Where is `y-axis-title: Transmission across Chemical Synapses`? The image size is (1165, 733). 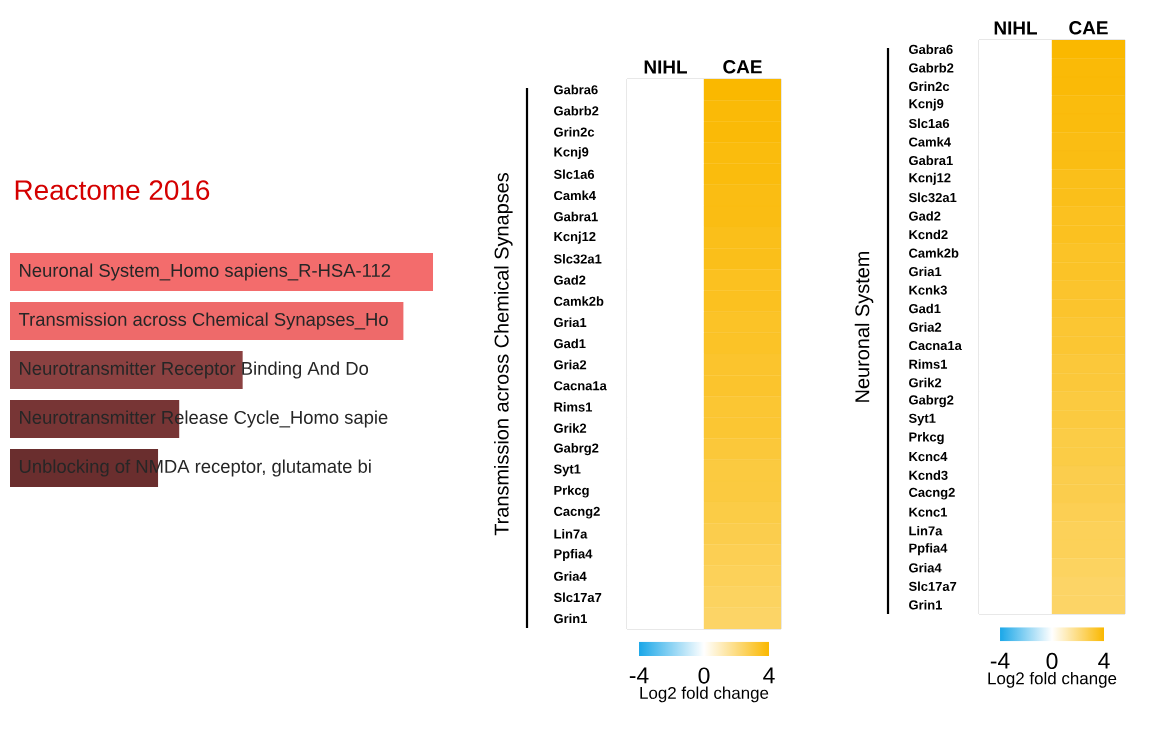 y-axis-title: Transmission across Chemical Synapses is located at coordinates (503, 354).